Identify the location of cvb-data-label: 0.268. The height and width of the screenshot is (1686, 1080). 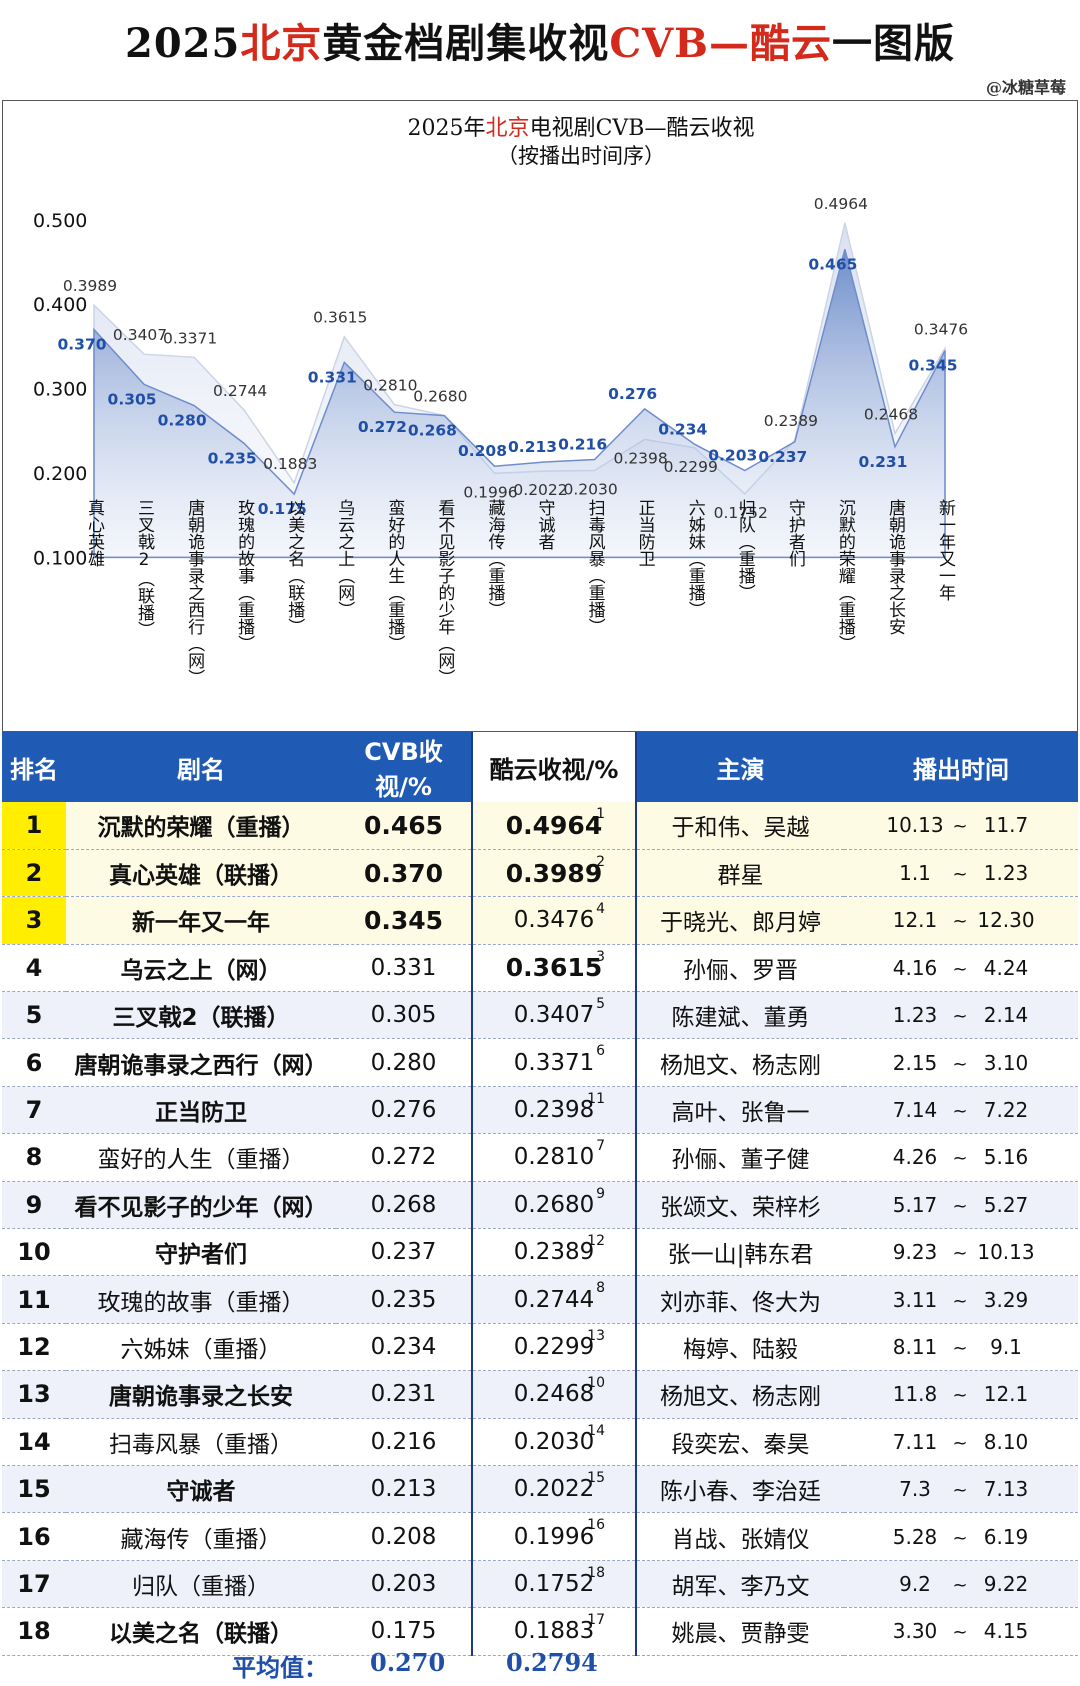
(432, 431).